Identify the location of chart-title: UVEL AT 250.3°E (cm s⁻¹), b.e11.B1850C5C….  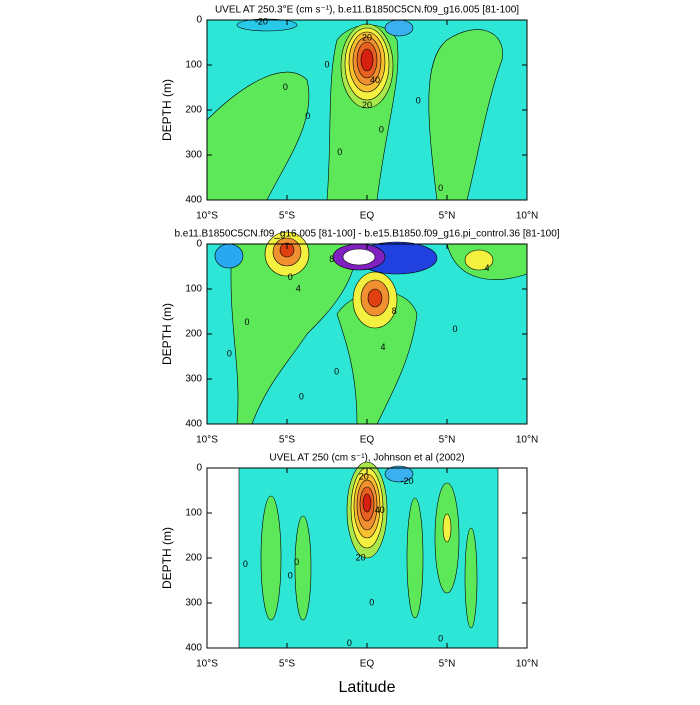
(367, 10).